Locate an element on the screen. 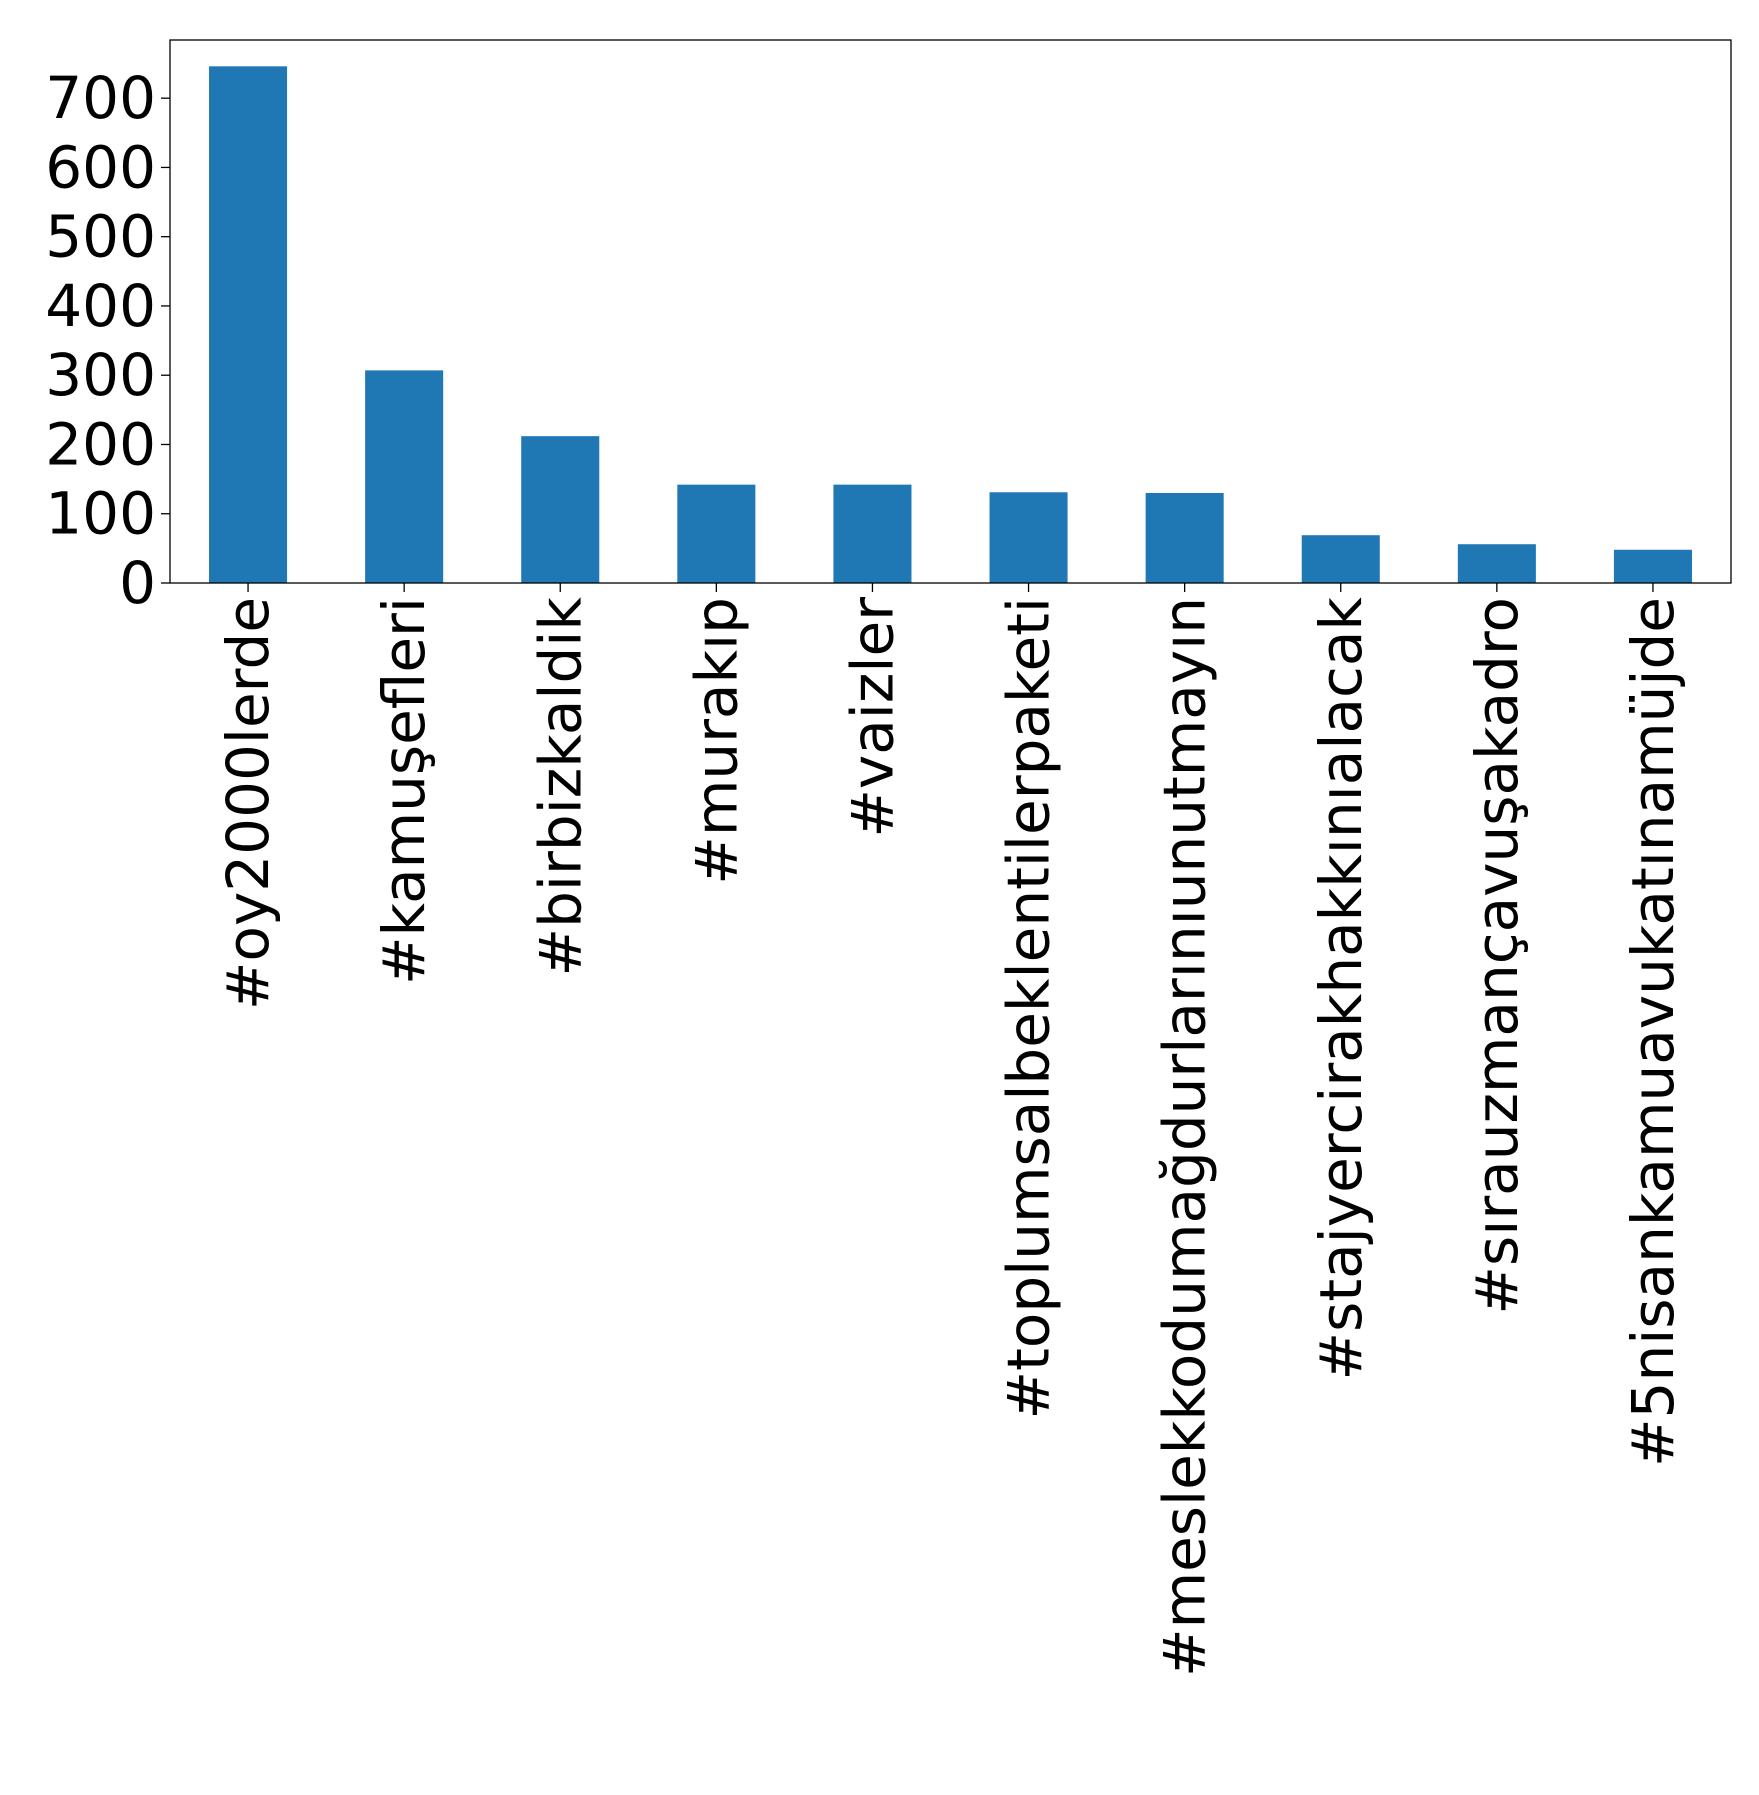 The image size is (1759, 1795). y-tick-label: 300 is located at coordinates (100, 375).